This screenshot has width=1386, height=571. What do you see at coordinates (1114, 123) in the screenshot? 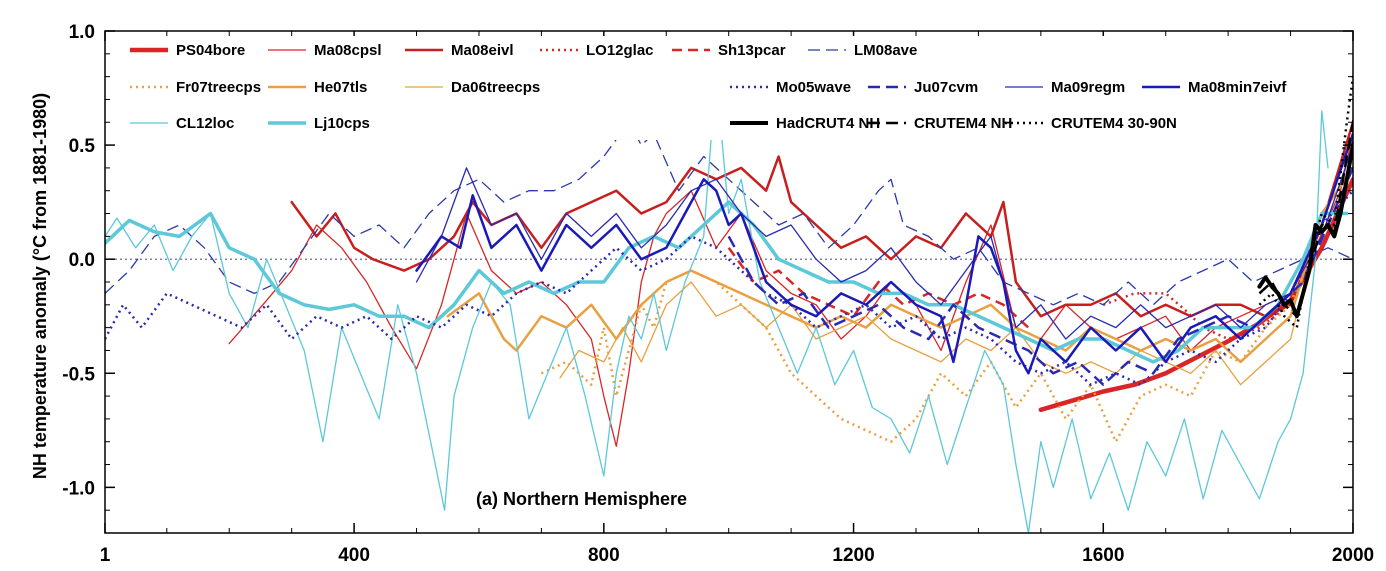
I see `legend-label-crutem4-30-90n: CRUTEM4 30-90N` at bounding box center [1114, 123].